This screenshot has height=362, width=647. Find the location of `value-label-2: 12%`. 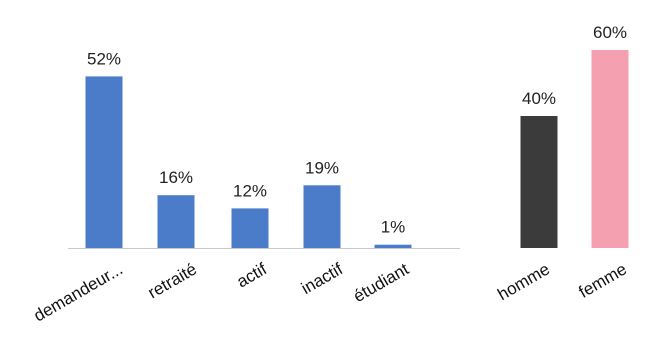

value-label-2: 12% is located at coordinates (250, 190).